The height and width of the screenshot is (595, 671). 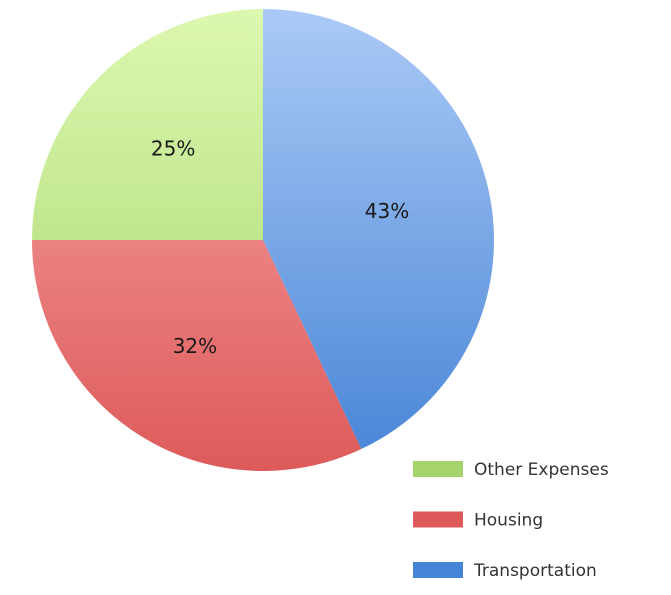 I want to click on legend-label: Housing, so click(x=508, y=521).